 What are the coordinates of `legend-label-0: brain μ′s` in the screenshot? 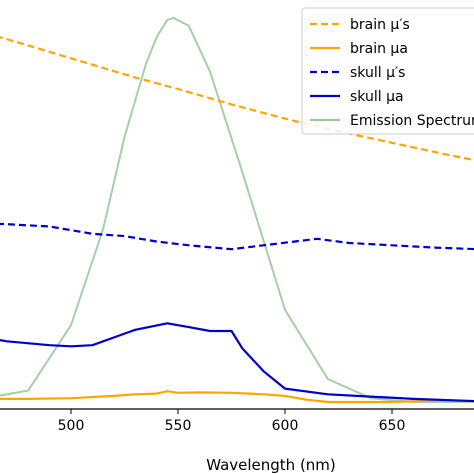 It's located at (380, 25).